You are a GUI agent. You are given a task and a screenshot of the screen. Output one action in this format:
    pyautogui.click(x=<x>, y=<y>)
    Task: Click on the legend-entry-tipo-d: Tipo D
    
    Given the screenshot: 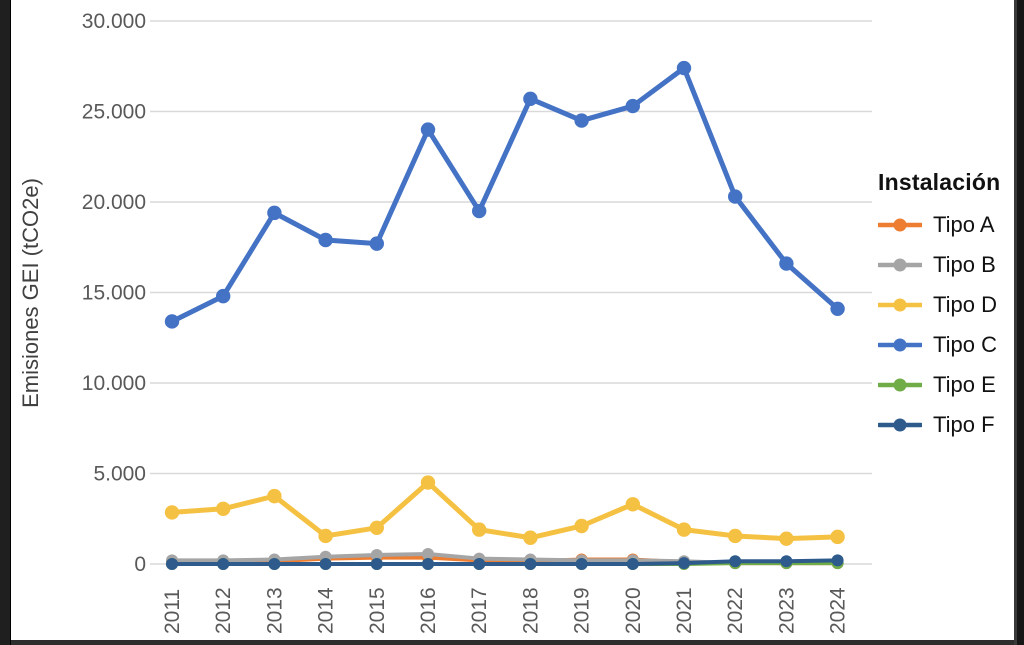 What is the action you would take?
    pyautogui.click(x=948, y=305)
    